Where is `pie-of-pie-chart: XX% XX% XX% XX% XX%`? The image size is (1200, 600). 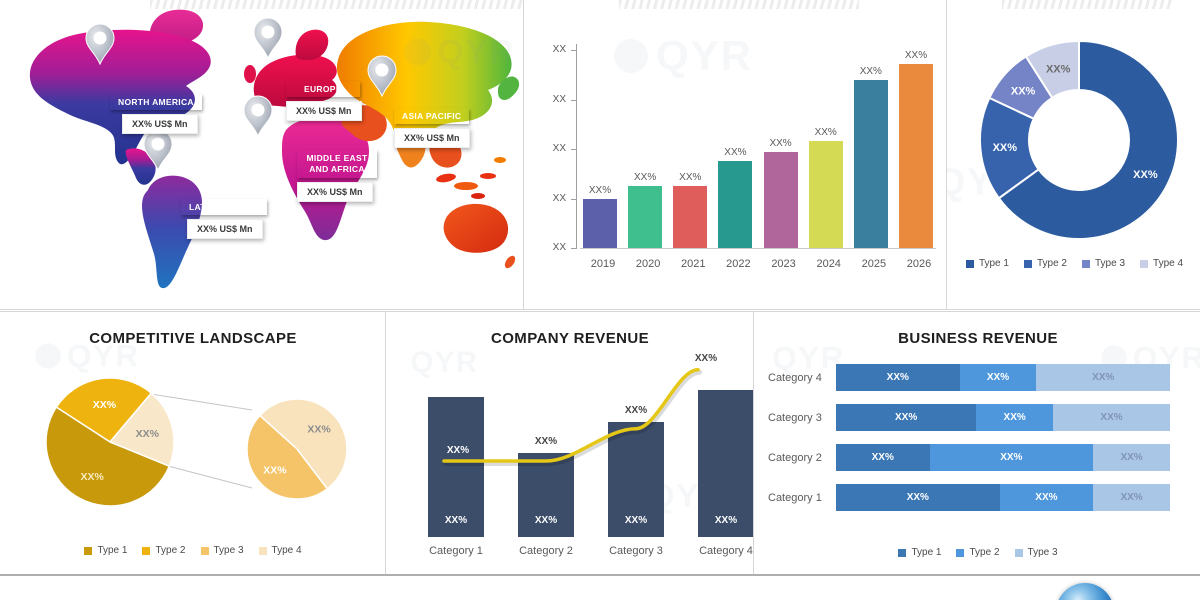 pie-of-pie-chart: XX% XX% XX% XX% XX% is located at coordinates (196, 442).